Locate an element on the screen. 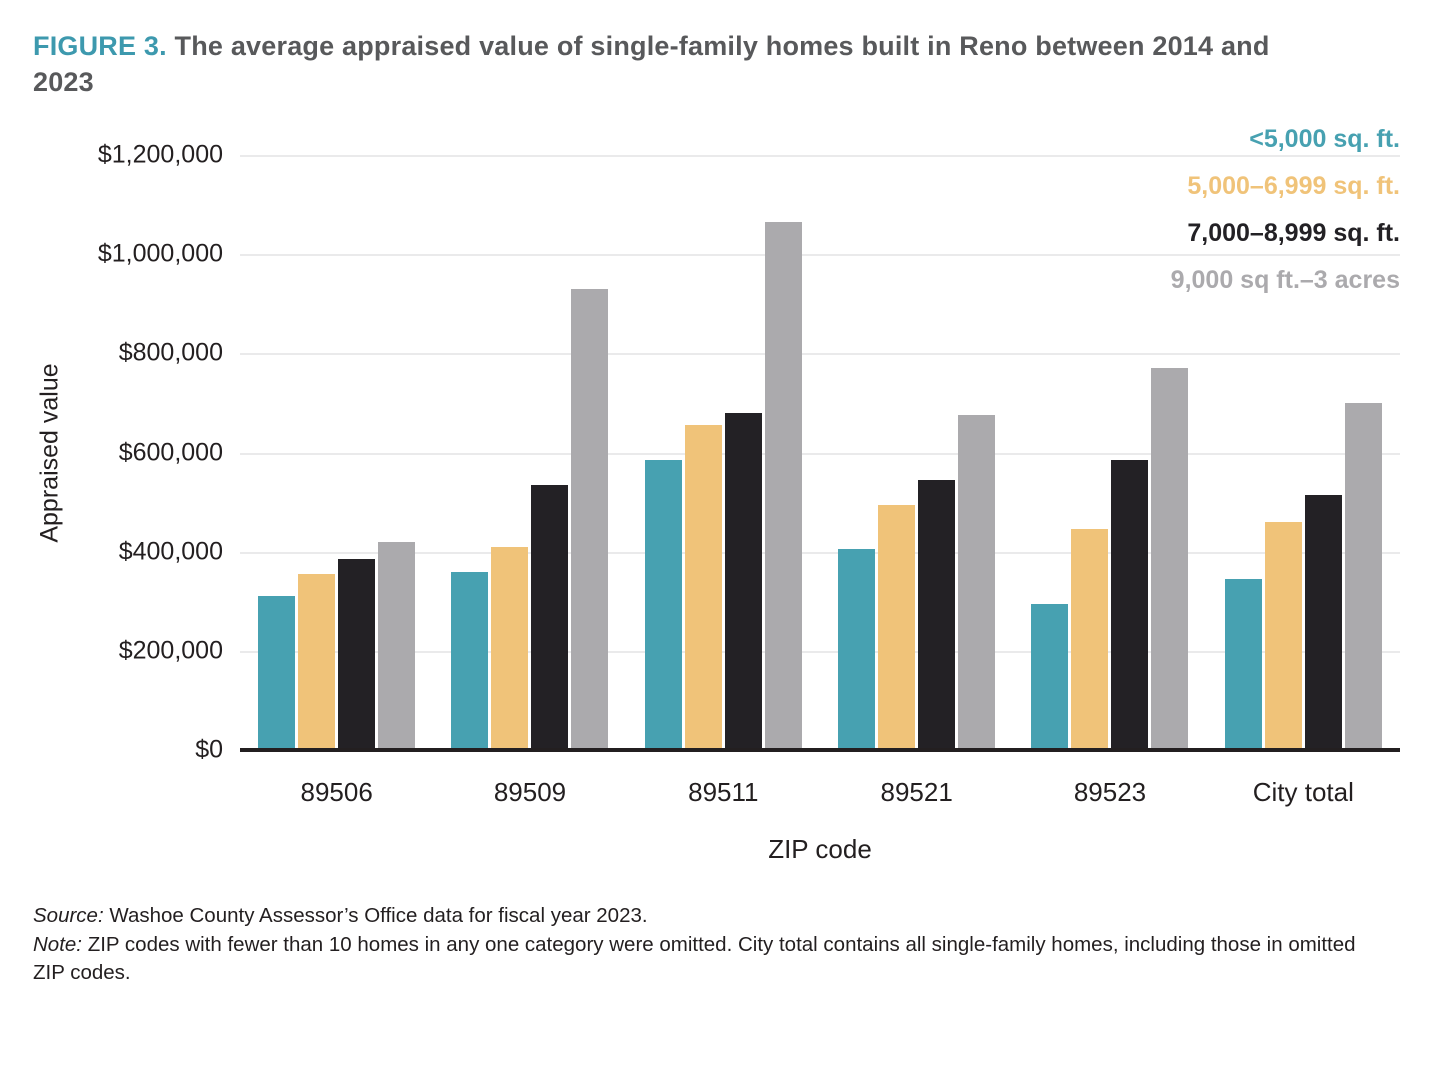 This screenshot has width=1440, height=1074. bar-lt-5000-sqft-city-total is located at coordinates (1243, 664).